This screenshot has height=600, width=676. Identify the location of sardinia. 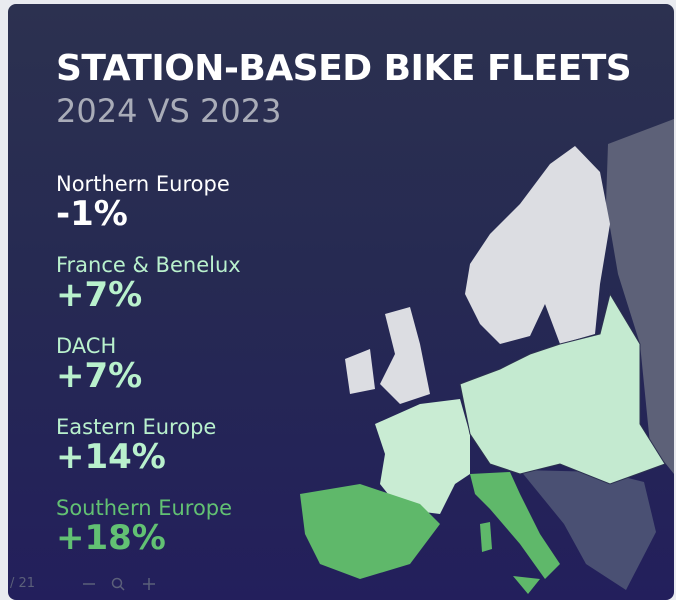
(486, 537).